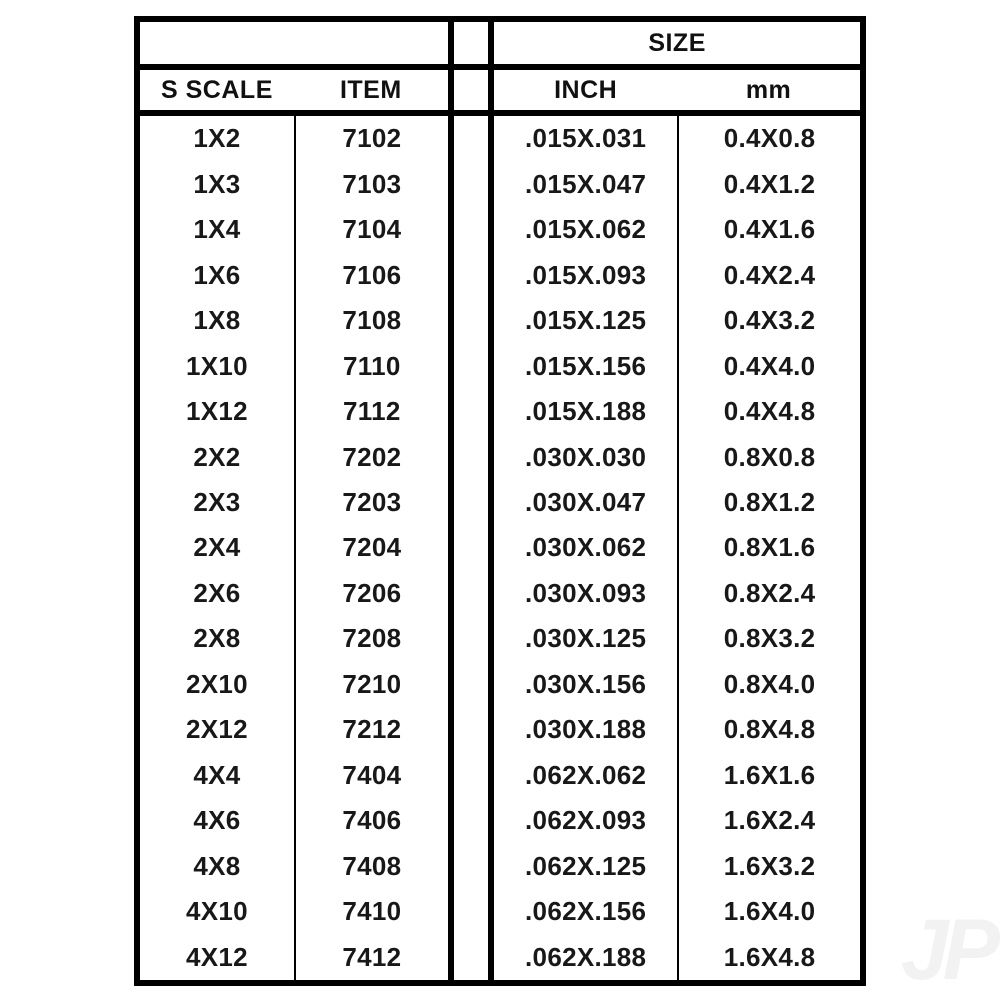 This screenshot has width=1000, height=1000. I want to click on cell-mm: 0.8X4.8, so click(769, 729).